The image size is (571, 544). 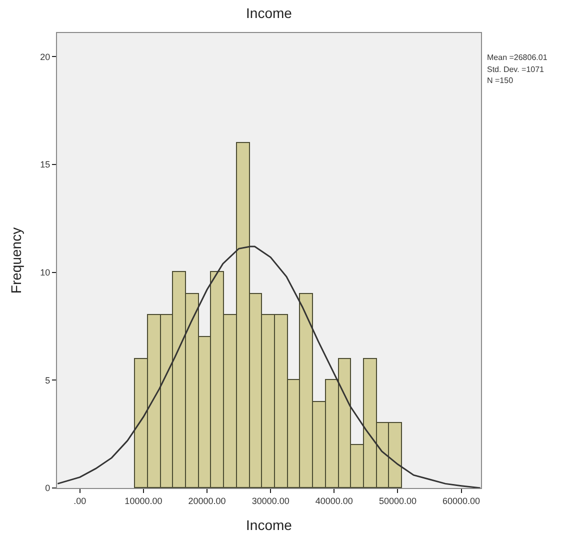 What do you see at coordinates (517, 57) in the screenshot?
I see `text: Mean =26806.01` at bounding box center [517, 57].